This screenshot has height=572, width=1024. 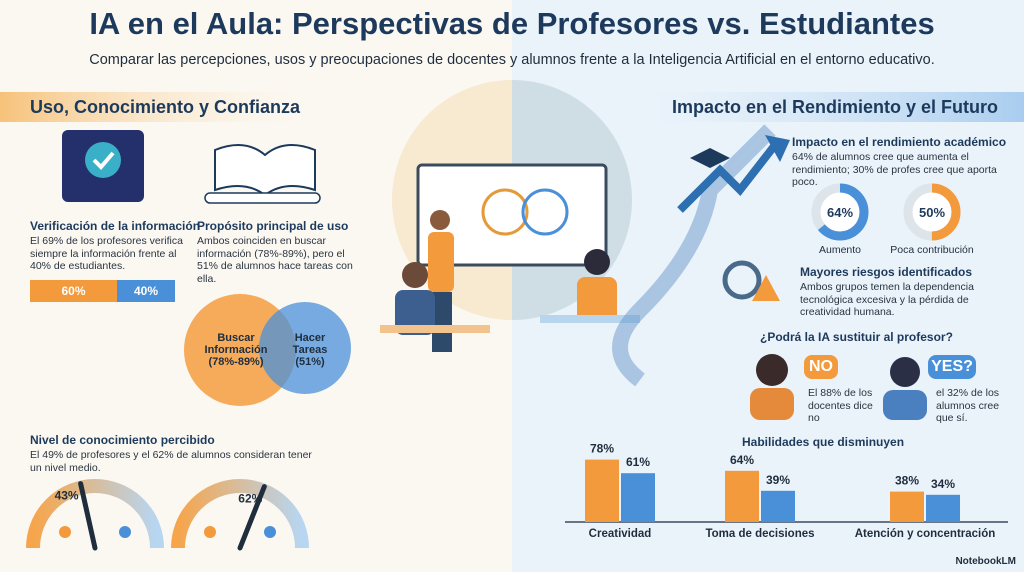 I want to click on right-heading-bg, so click(x=837, y=107).